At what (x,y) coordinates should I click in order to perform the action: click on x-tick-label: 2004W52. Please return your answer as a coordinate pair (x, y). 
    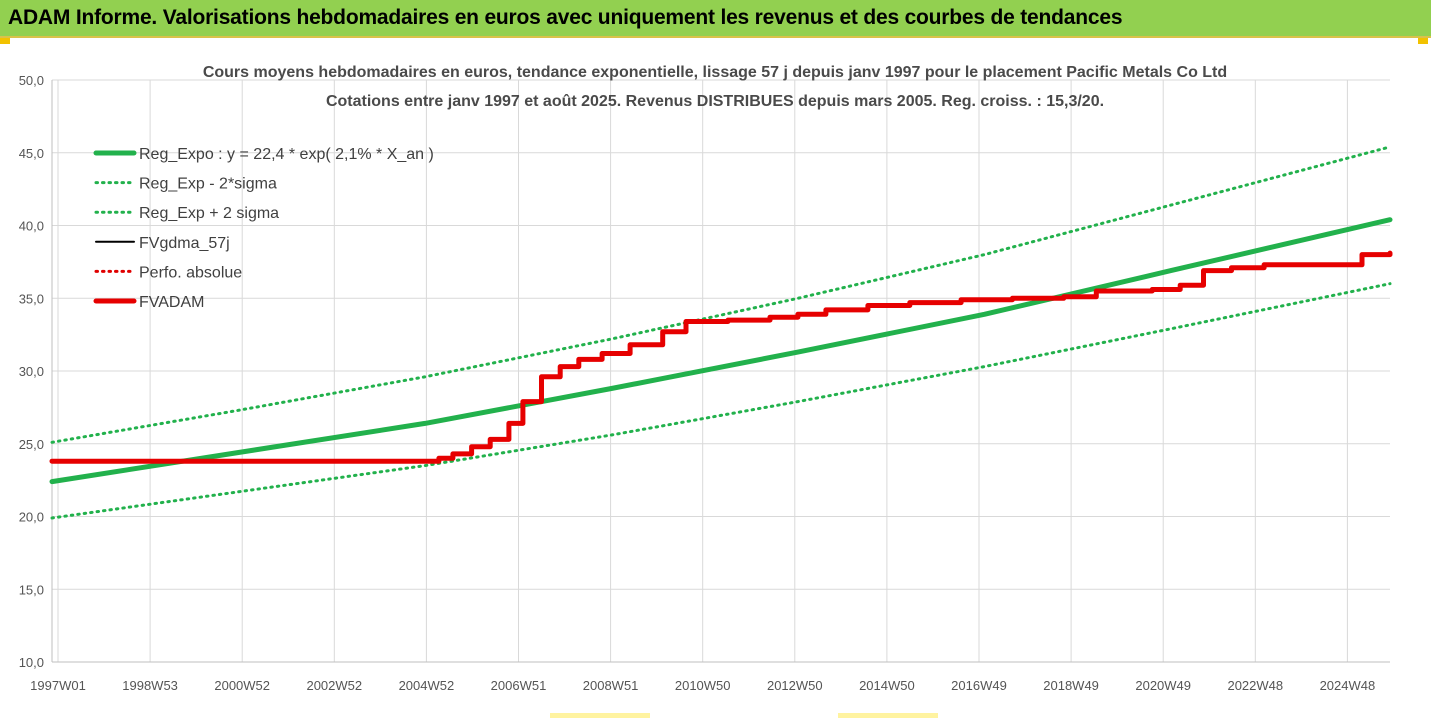
    Looking at the image, I should click on (427, 685).